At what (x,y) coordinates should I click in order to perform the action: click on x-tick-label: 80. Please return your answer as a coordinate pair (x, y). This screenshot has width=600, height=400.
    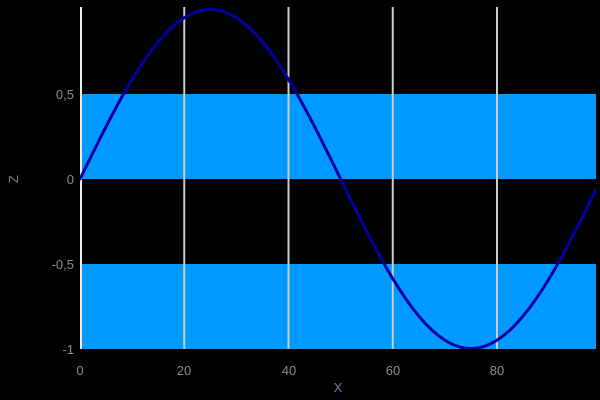
    Looking at the image, I should click on (497, 370).